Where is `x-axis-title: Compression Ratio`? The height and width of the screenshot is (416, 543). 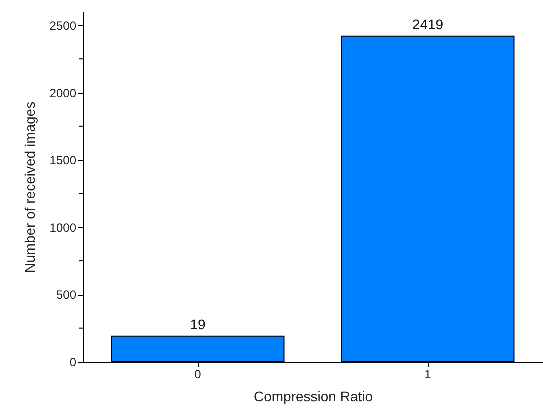
x-axis-title: Compression Ratio is located at coordinates (314, 396).